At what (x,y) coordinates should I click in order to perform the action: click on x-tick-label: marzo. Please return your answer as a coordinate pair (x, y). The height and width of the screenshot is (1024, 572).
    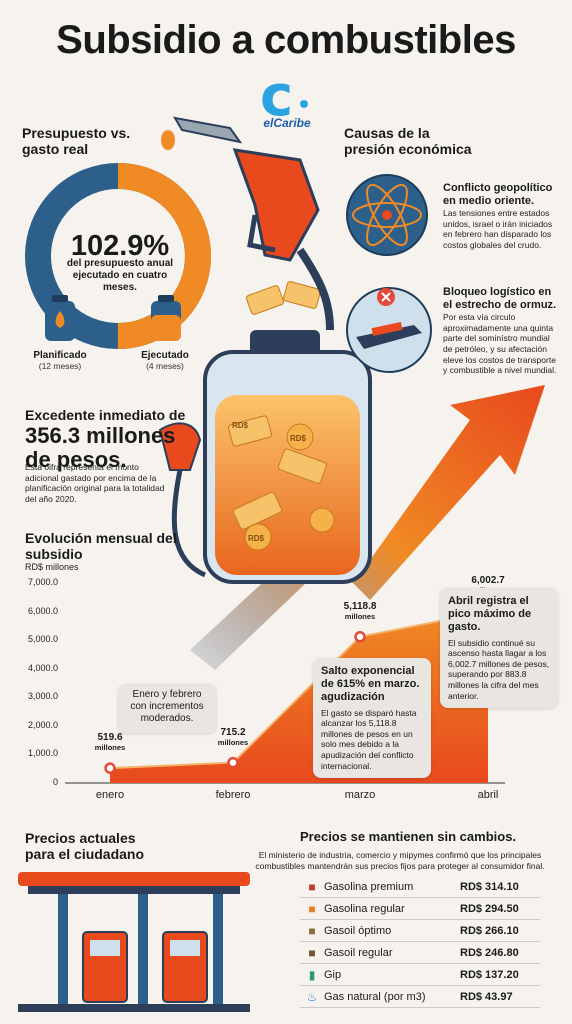
    Looking at the image, I should click on (360, 795).